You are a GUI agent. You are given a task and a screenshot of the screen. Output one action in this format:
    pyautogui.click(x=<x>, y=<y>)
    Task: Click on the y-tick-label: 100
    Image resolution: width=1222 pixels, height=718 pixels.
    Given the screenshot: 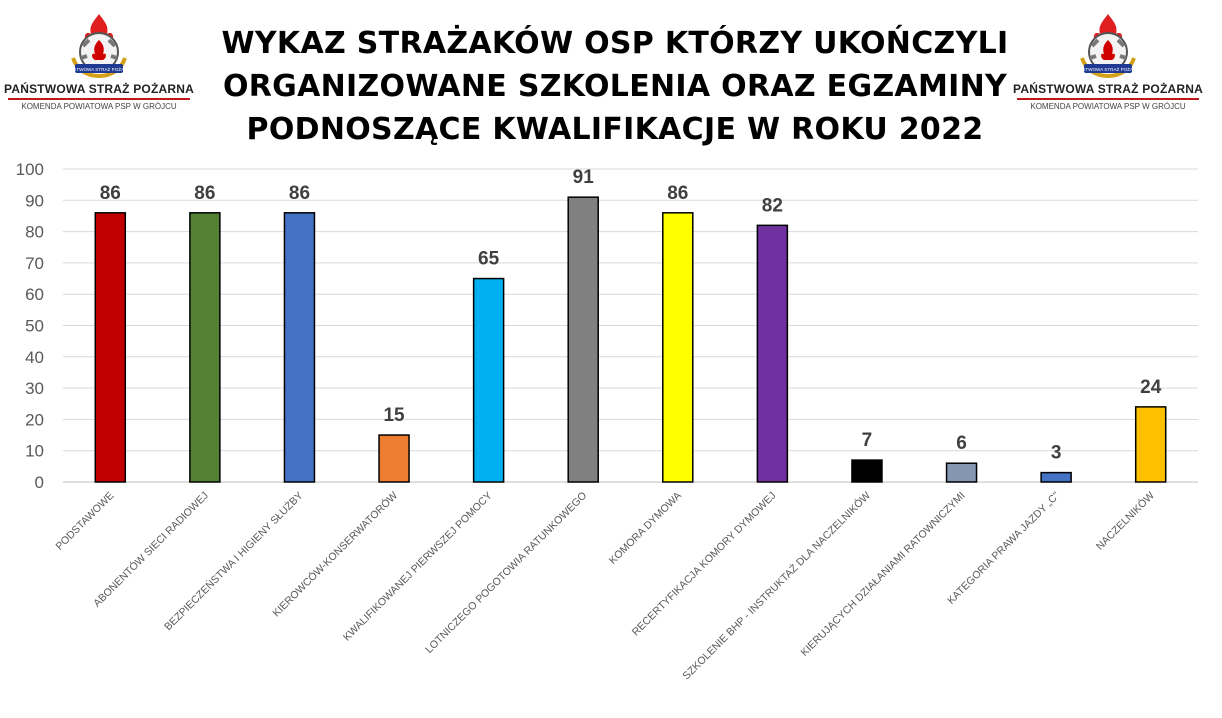 What is the action you would take?
    pyautogui.click(x=30, y=169)
    